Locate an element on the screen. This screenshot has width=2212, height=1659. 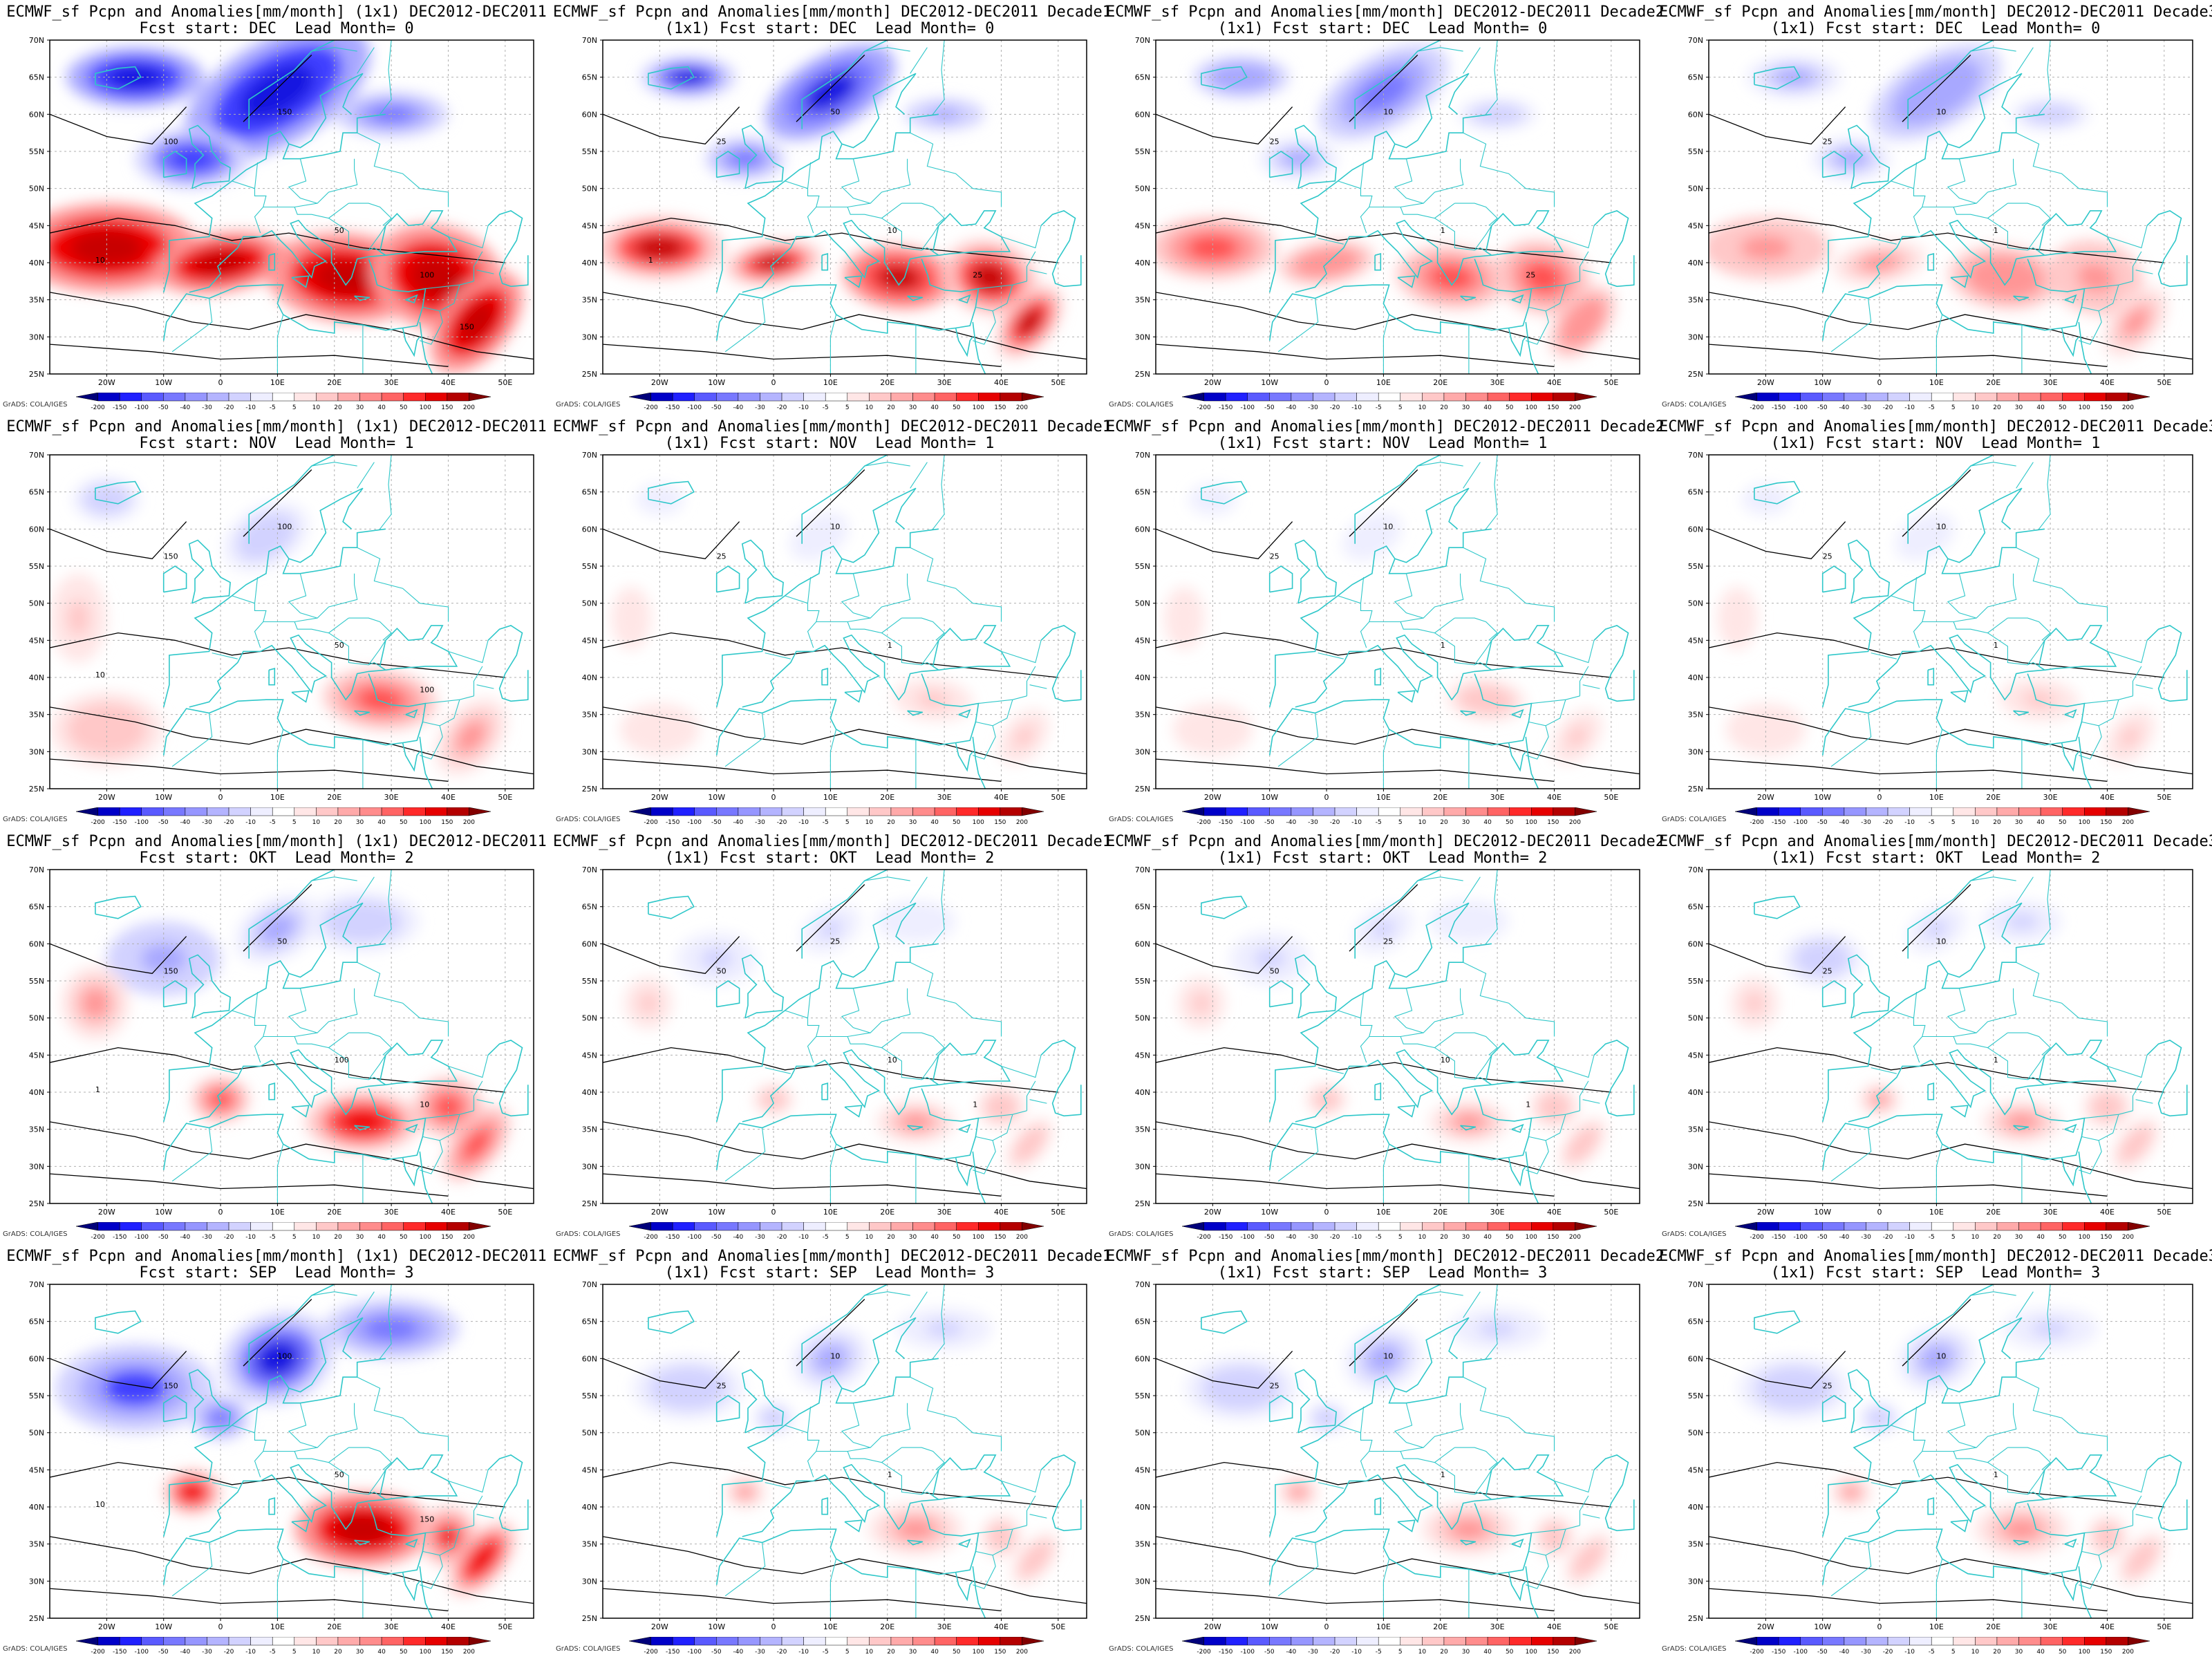
colorbar-label: -50 is located at coordinates (1822, 1237).